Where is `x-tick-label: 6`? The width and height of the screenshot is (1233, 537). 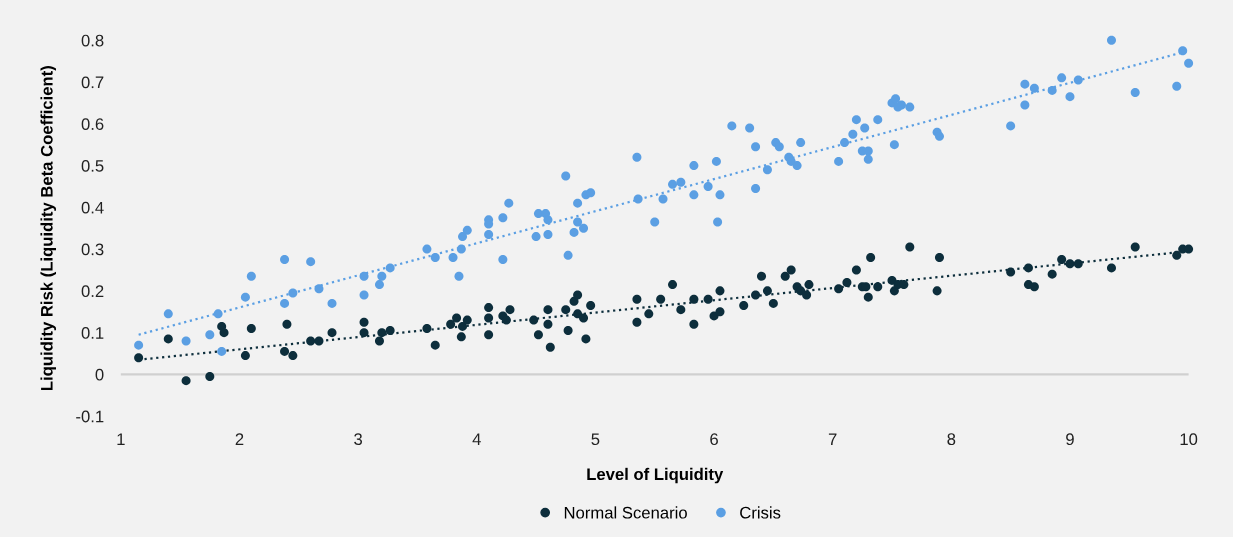
x-tick-label: 6 is located at coordinates (714, 439).